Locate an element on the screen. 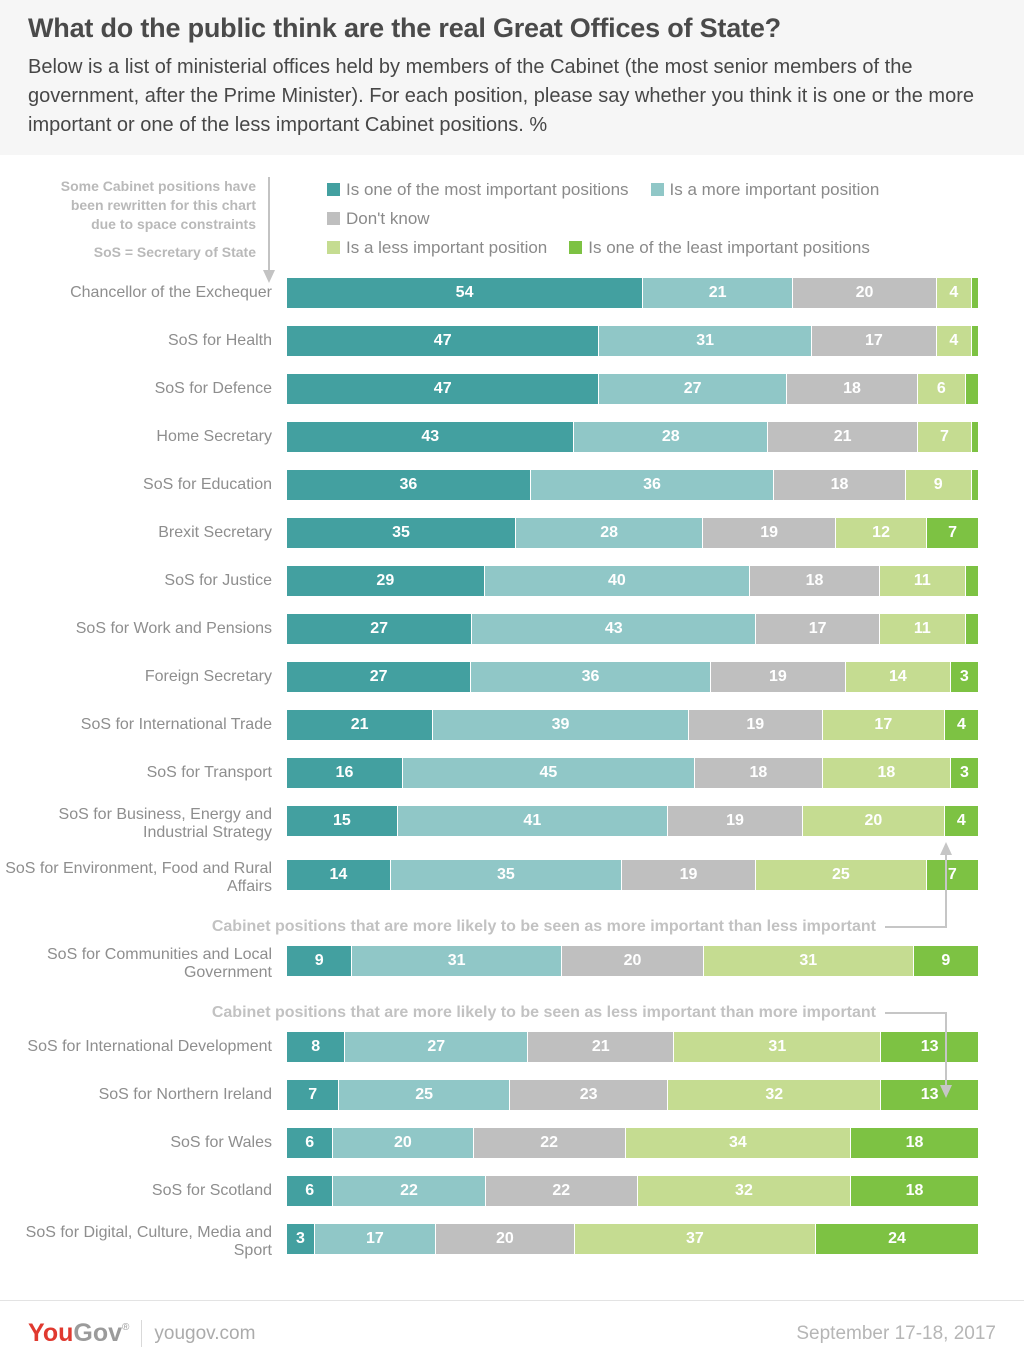  yougov-logo: You Gov ® yougov.com is located at coordinates (141, 1333).